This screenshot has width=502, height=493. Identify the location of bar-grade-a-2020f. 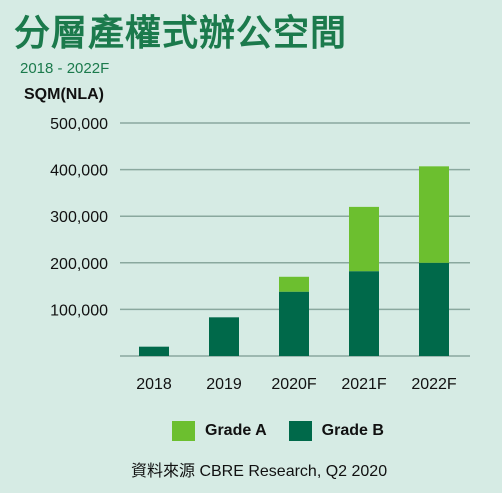
(294, 284).